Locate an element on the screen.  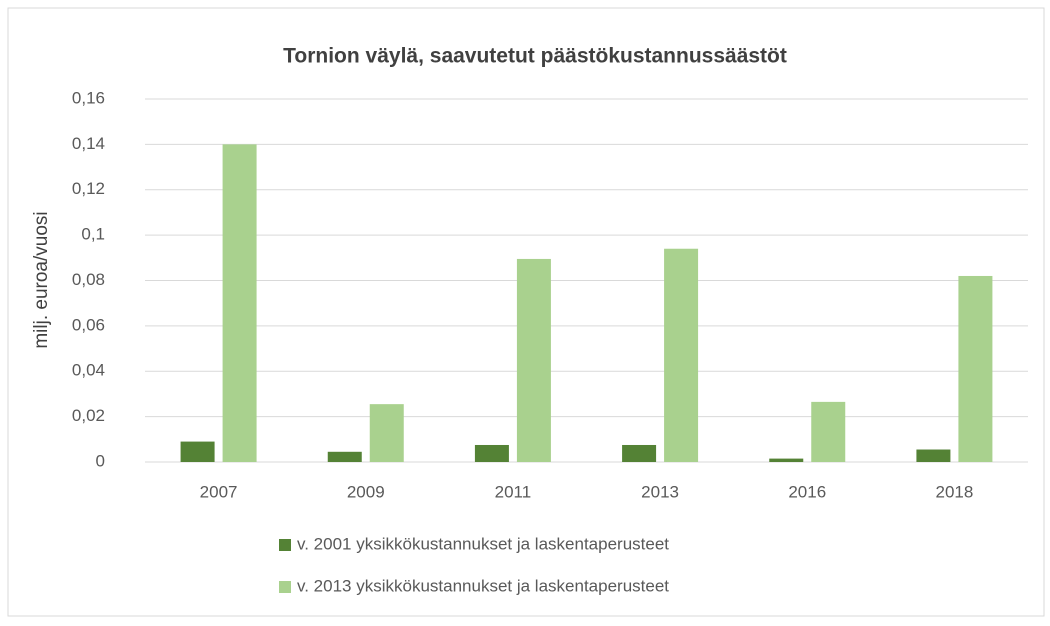
y-tick-label: 0,16 is located at coordinates (88, 97).